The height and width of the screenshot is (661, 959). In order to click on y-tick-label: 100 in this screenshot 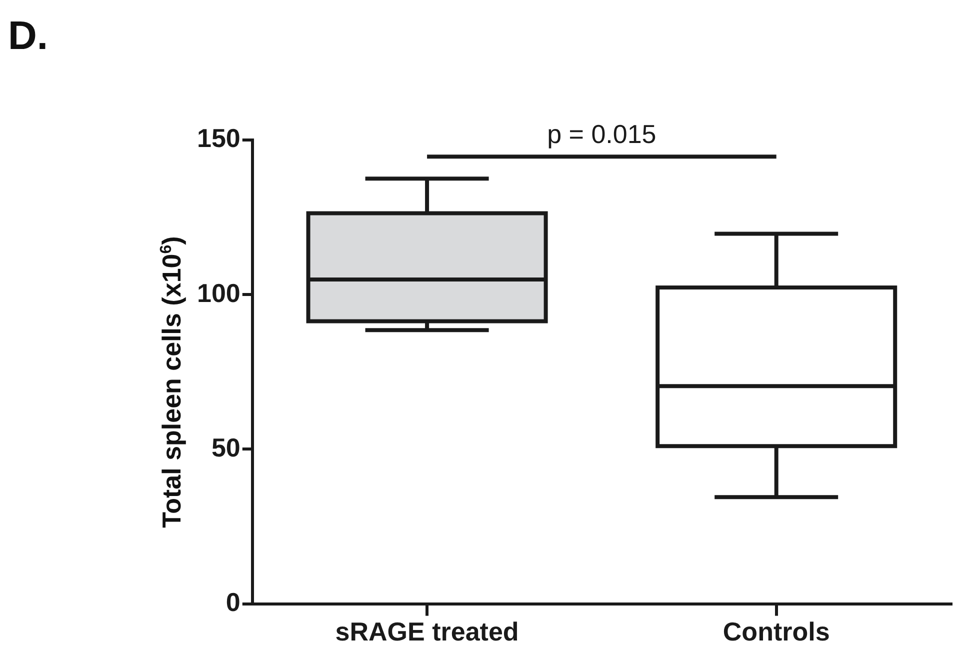, I will do `click(218, 293)`.